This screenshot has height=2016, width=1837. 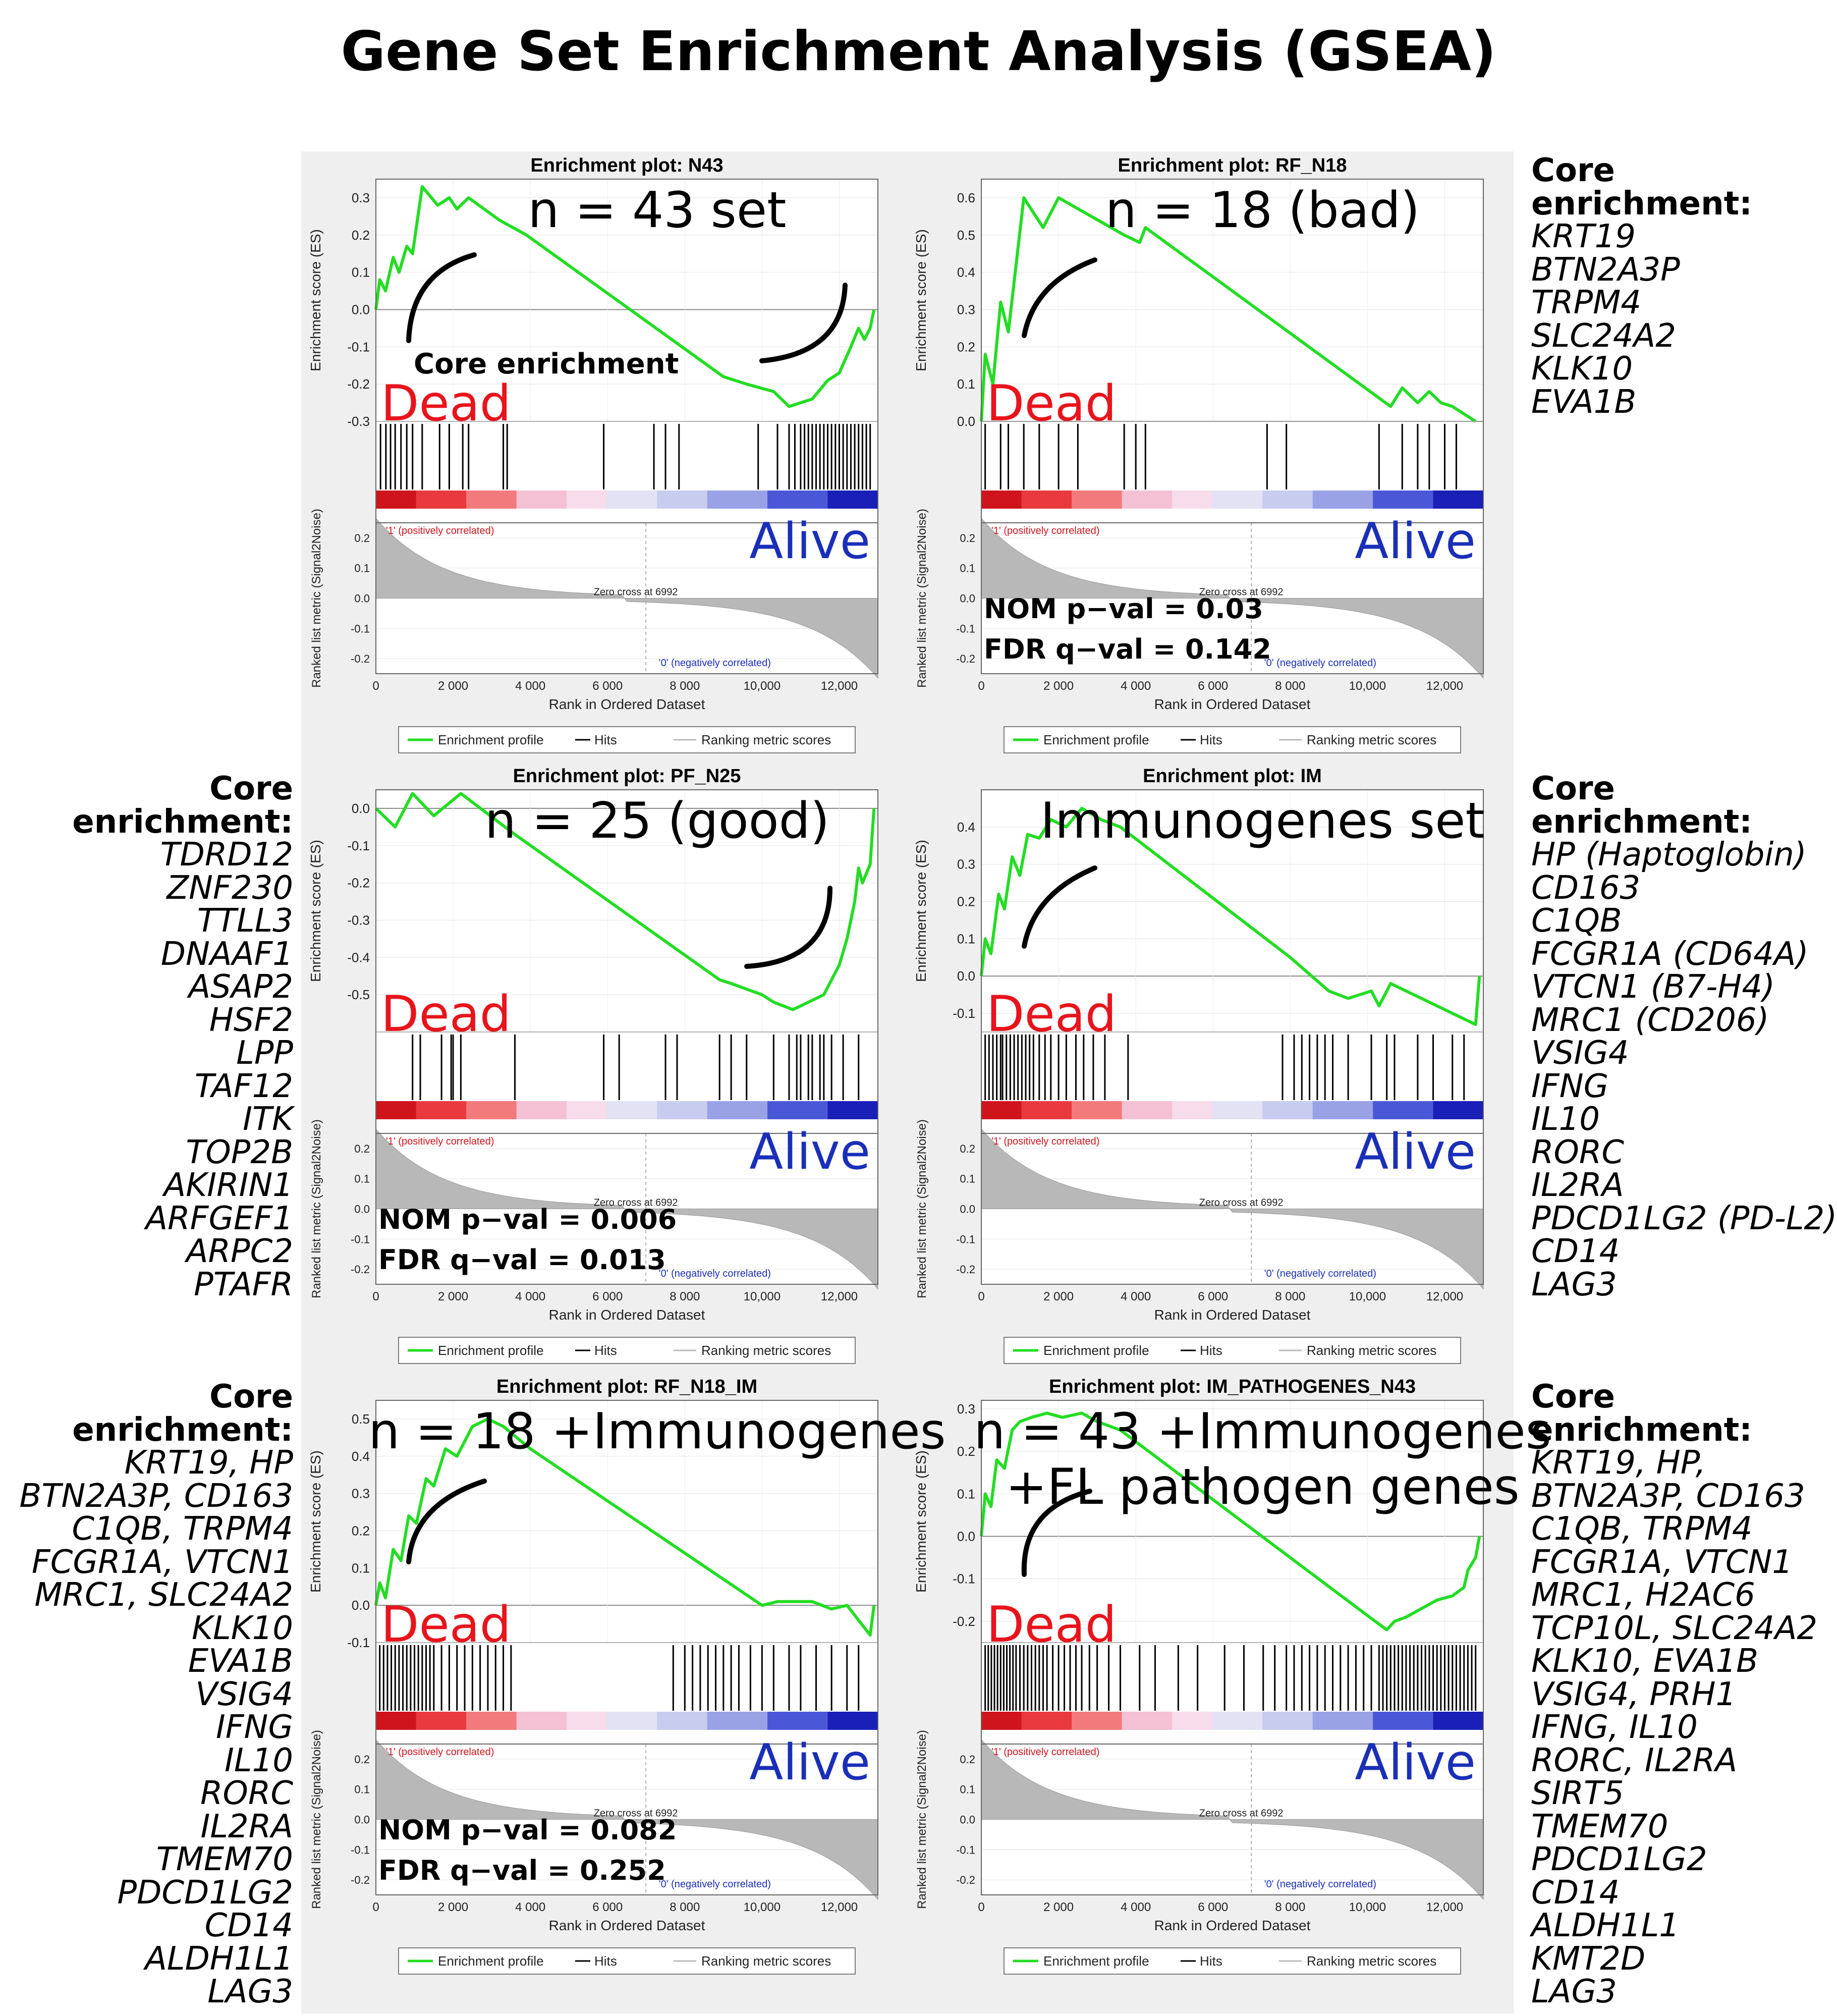 I want to click on legend-rank-label: Ranking metric scores, so click(x=766, y=739).